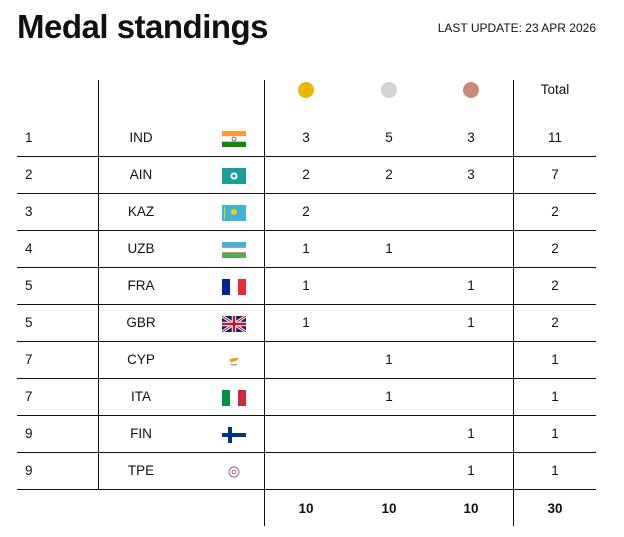  I want to click on total-all: 30, so click(555, 508).